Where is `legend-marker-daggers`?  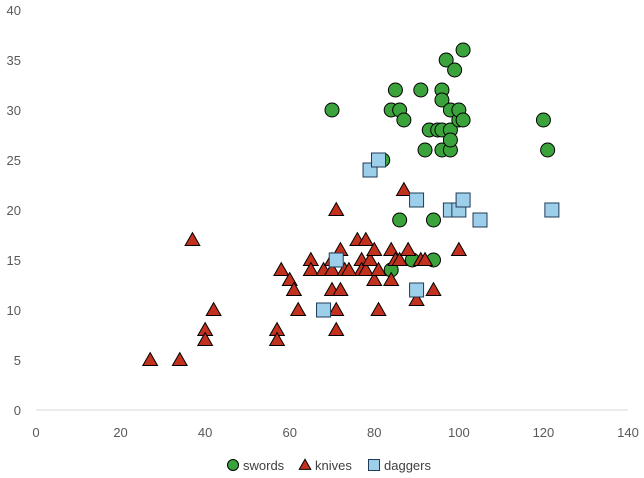
legend-marker-daggers is located at coordinates (374, 465).